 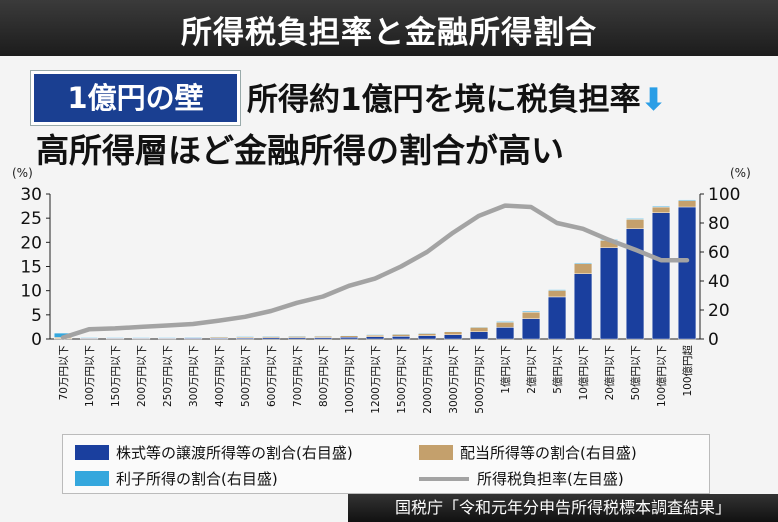 What do you see at coordinates (740, 173) in the screenshot?
I see `right-axis-unit: (%)` at bounding box center [740, 173].